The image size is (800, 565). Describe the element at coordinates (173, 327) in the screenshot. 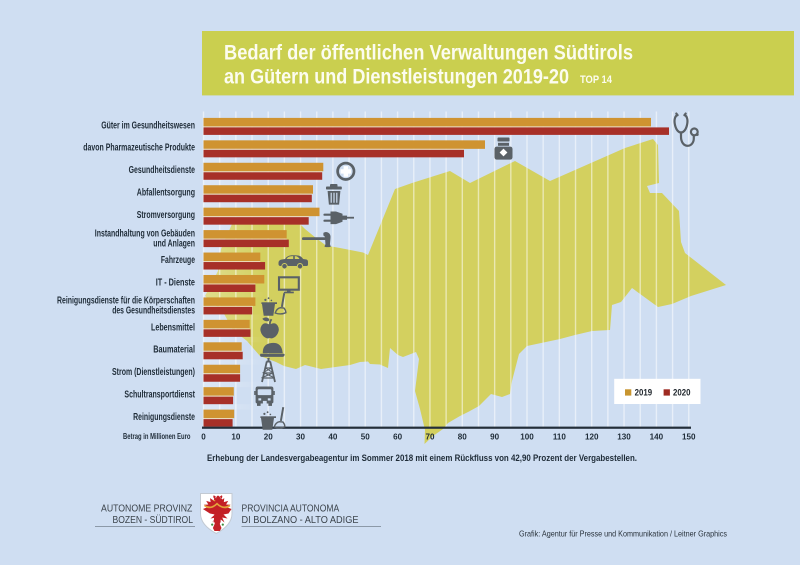

I see `svg-text: Lebensmittel` at that location.